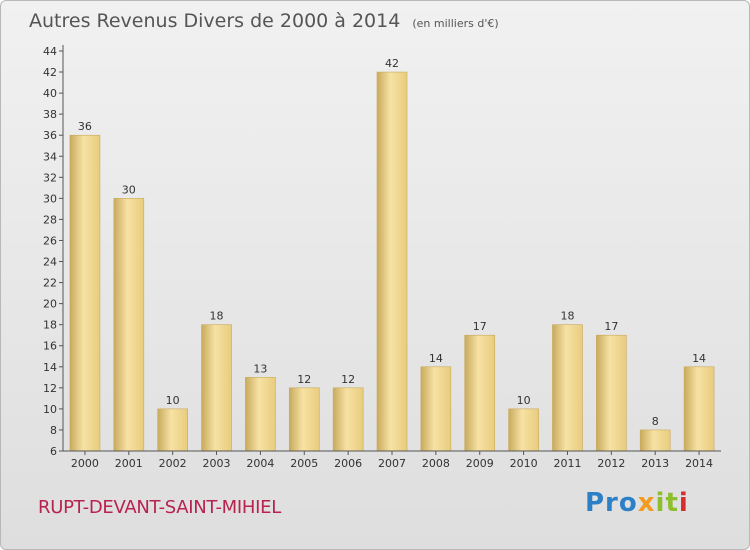 Image resolution: width=750 pixels, height=550 pixels. I want to click on bar-2014, so click(699, 409).